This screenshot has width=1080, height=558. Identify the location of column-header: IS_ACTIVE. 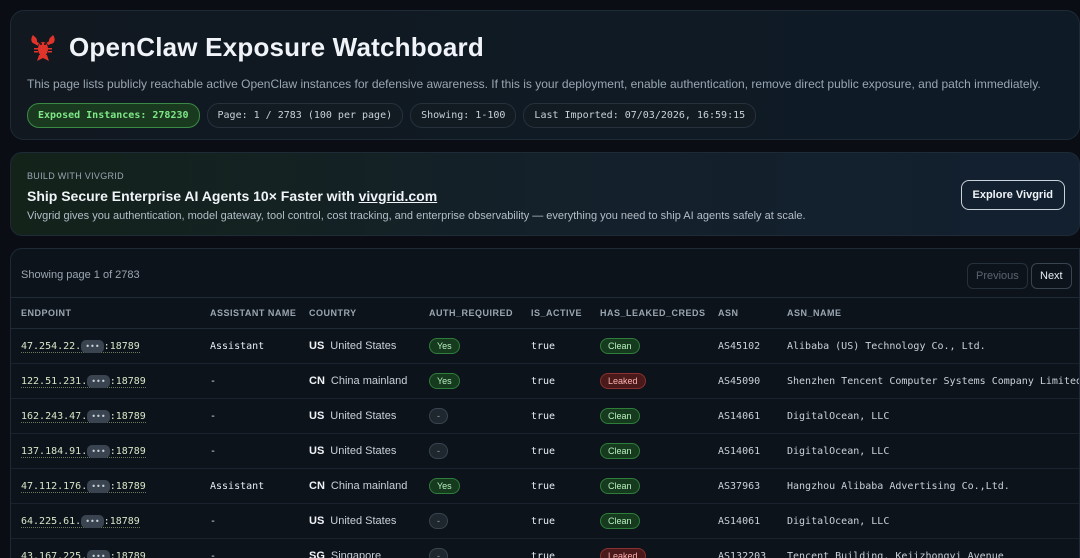
(555, 313).